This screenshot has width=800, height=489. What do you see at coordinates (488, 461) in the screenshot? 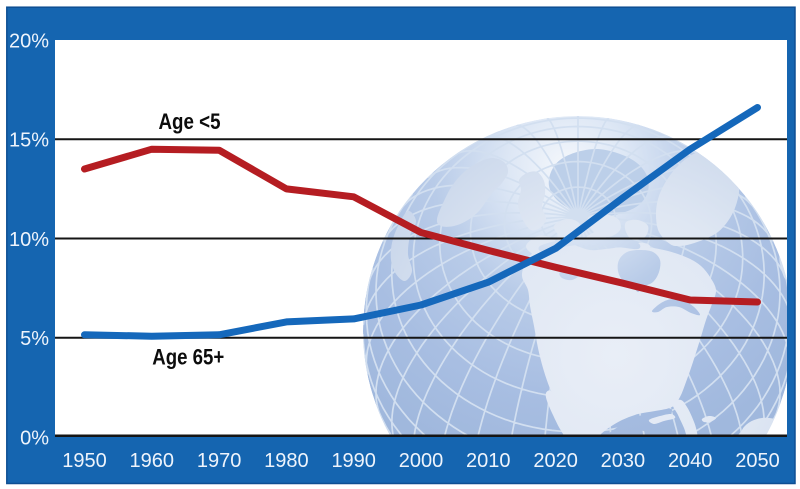
I see `svg-text: 2010` at bounding box center [488, 461].